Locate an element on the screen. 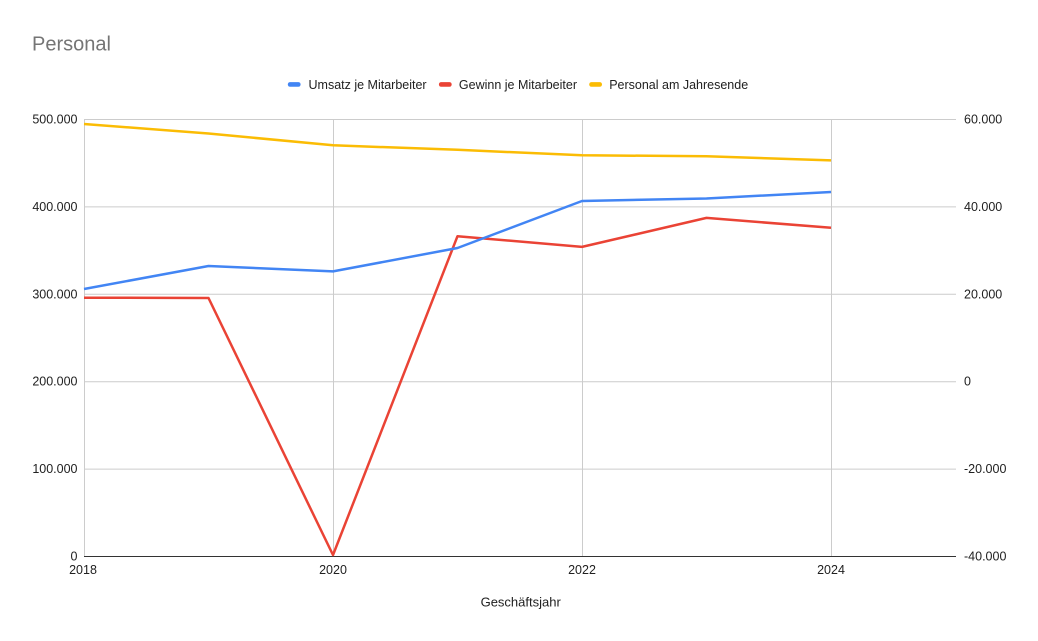  svg-text: 2018 is located at coordinates (83, 570).